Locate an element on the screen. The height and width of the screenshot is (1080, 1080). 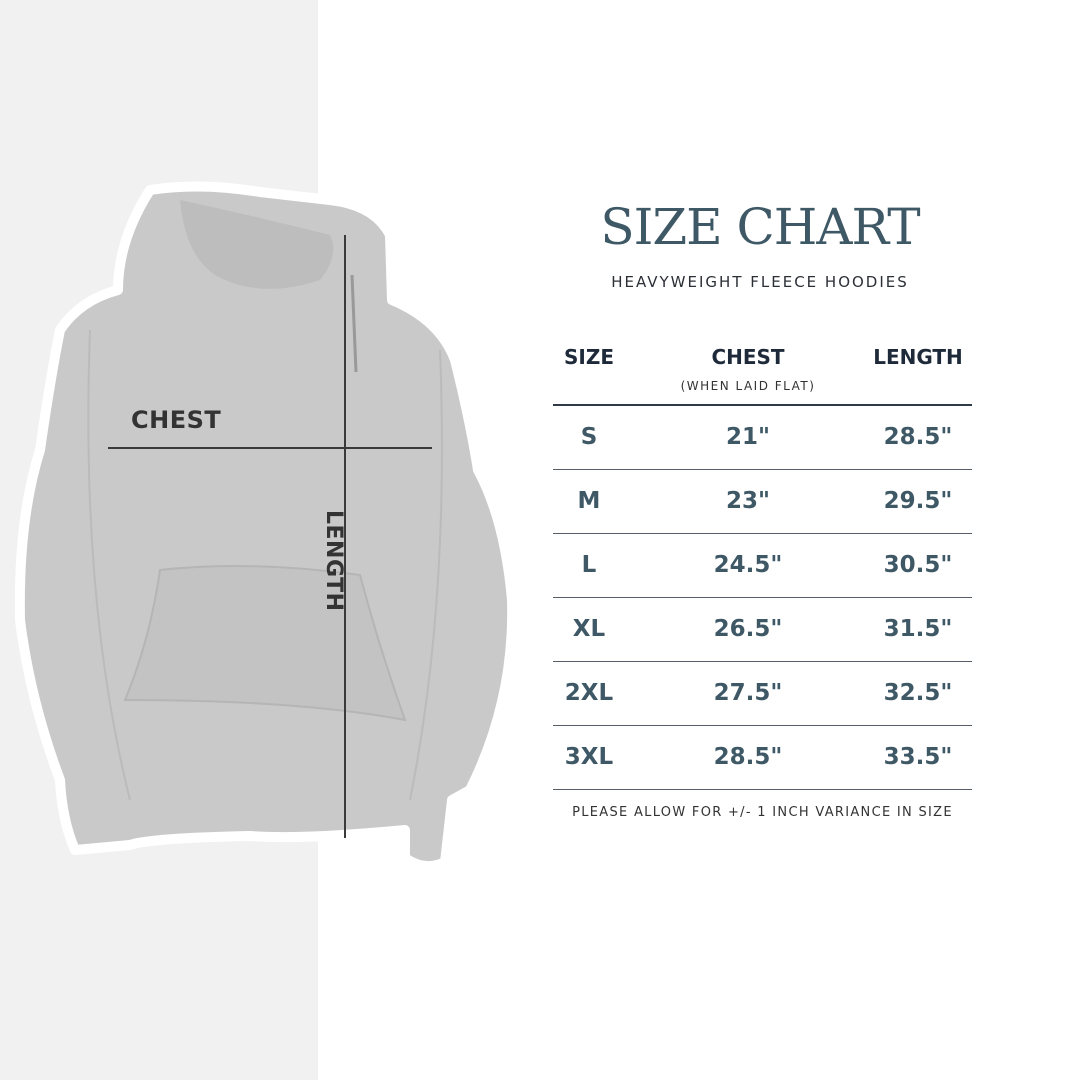
table-row: S 21" 28.5" is located at coordinates (762, 438).